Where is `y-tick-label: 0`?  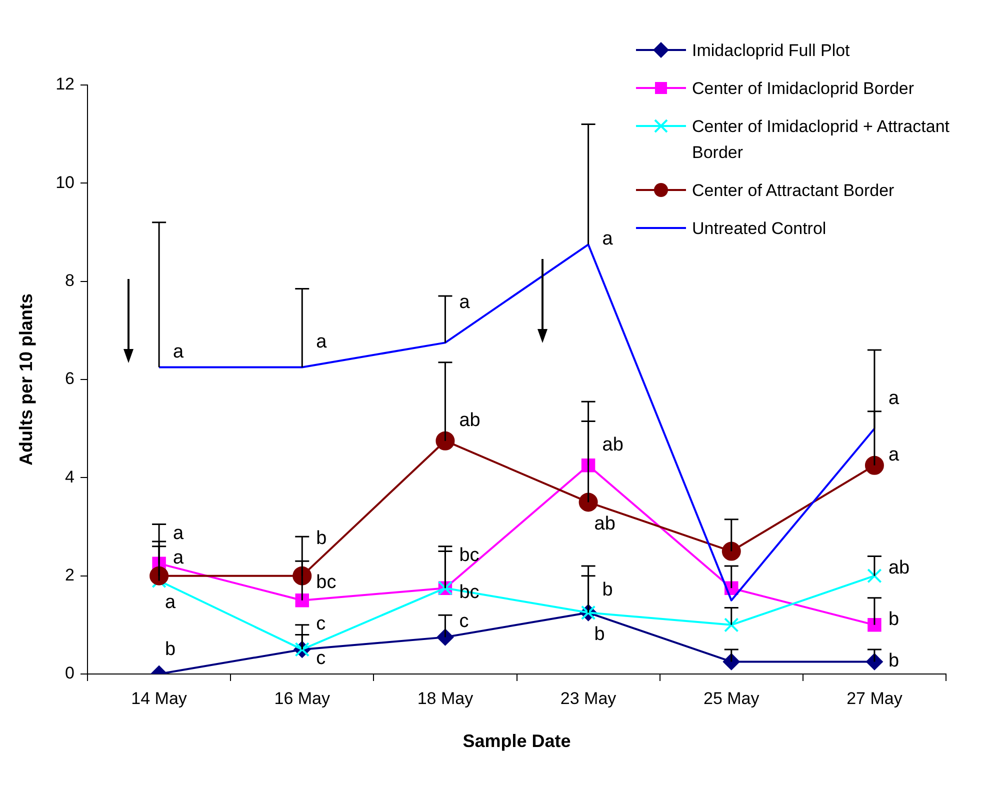
y-tick-label: 0 is located at coordinates (70, 673).